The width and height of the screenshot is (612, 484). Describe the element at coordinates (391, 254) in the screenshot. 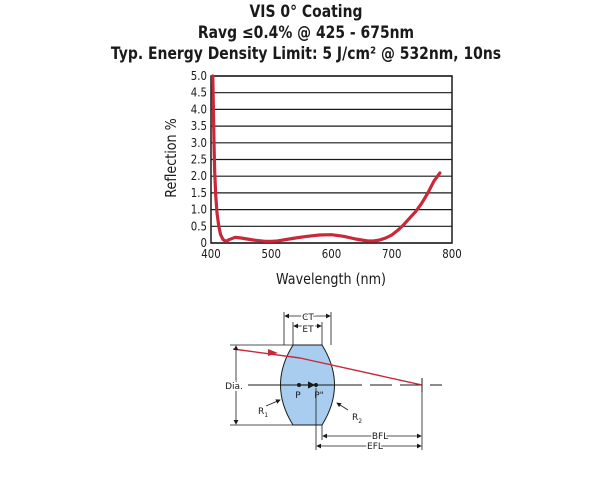

I see `x-tick-label: 700` at that location.